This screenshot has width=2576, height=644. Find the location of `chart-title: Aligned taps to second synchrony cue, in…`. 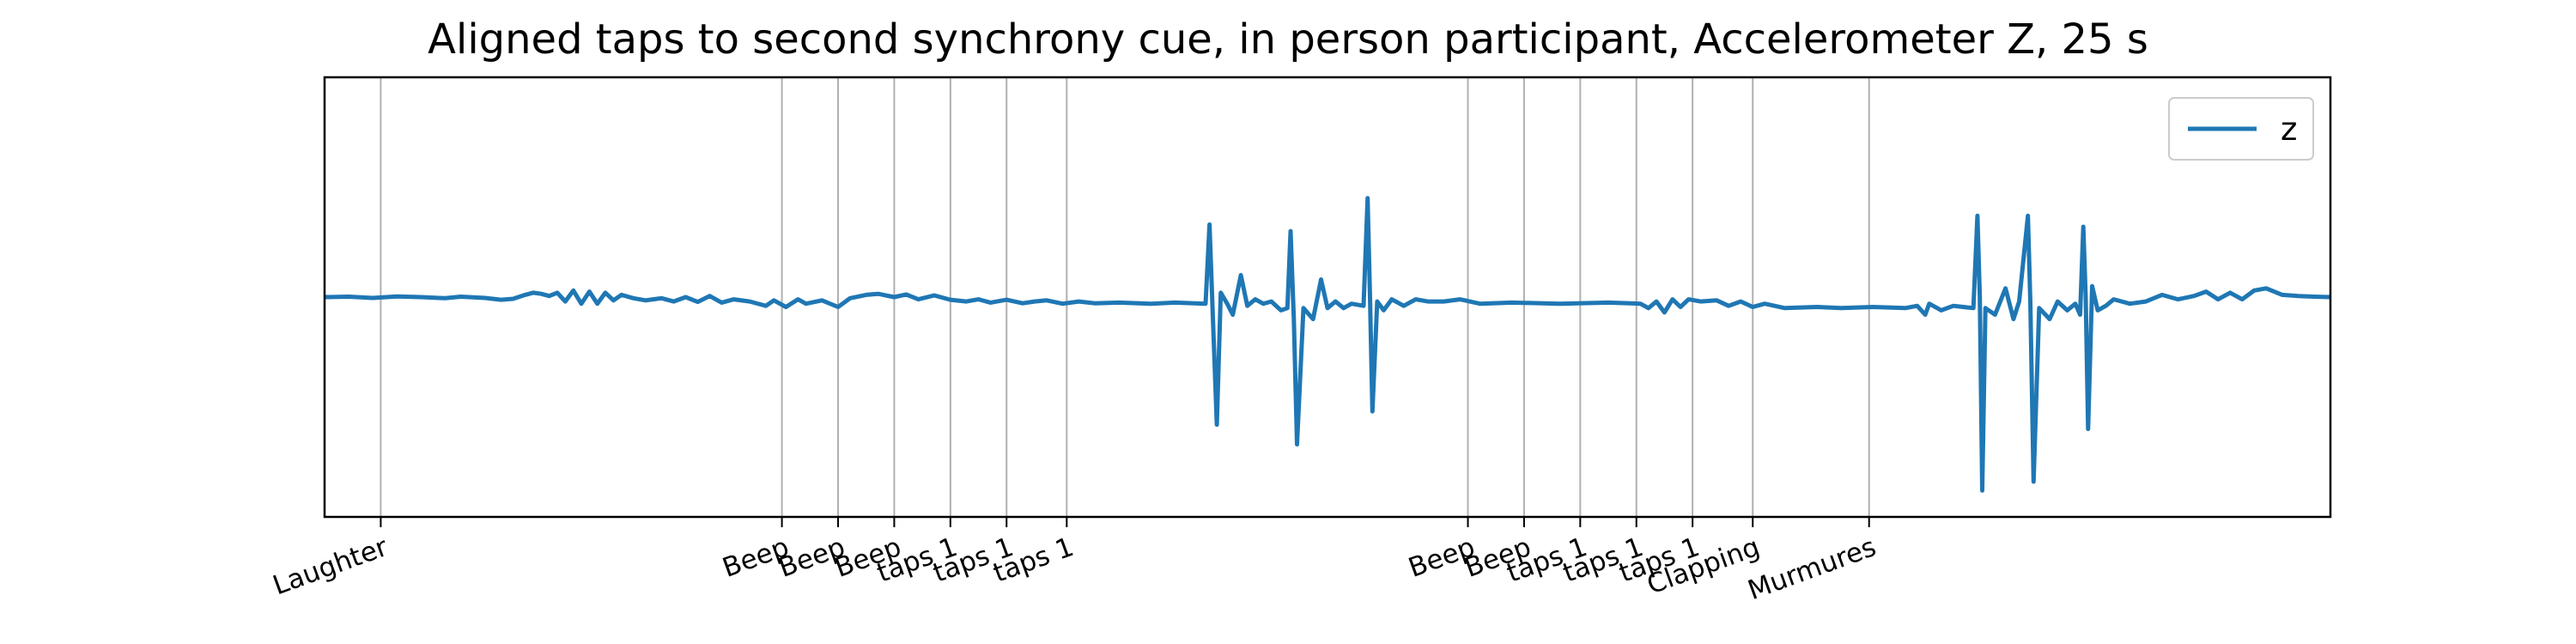

chart-title: Aligned taps to second synchrony cue, in… is located at coordinates (1288, 40).